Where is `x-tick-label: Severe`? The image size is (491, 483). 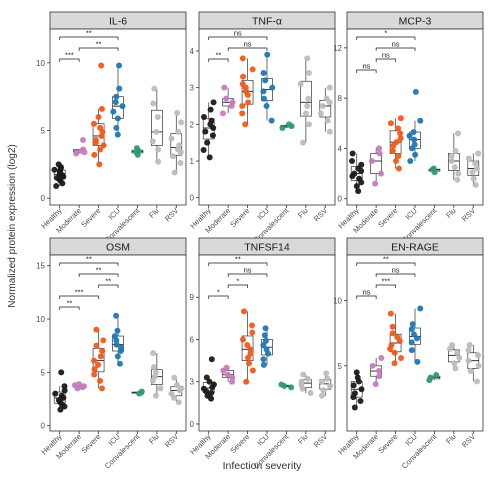 x-tick-label: Severe is located at coordinates (239, 217).